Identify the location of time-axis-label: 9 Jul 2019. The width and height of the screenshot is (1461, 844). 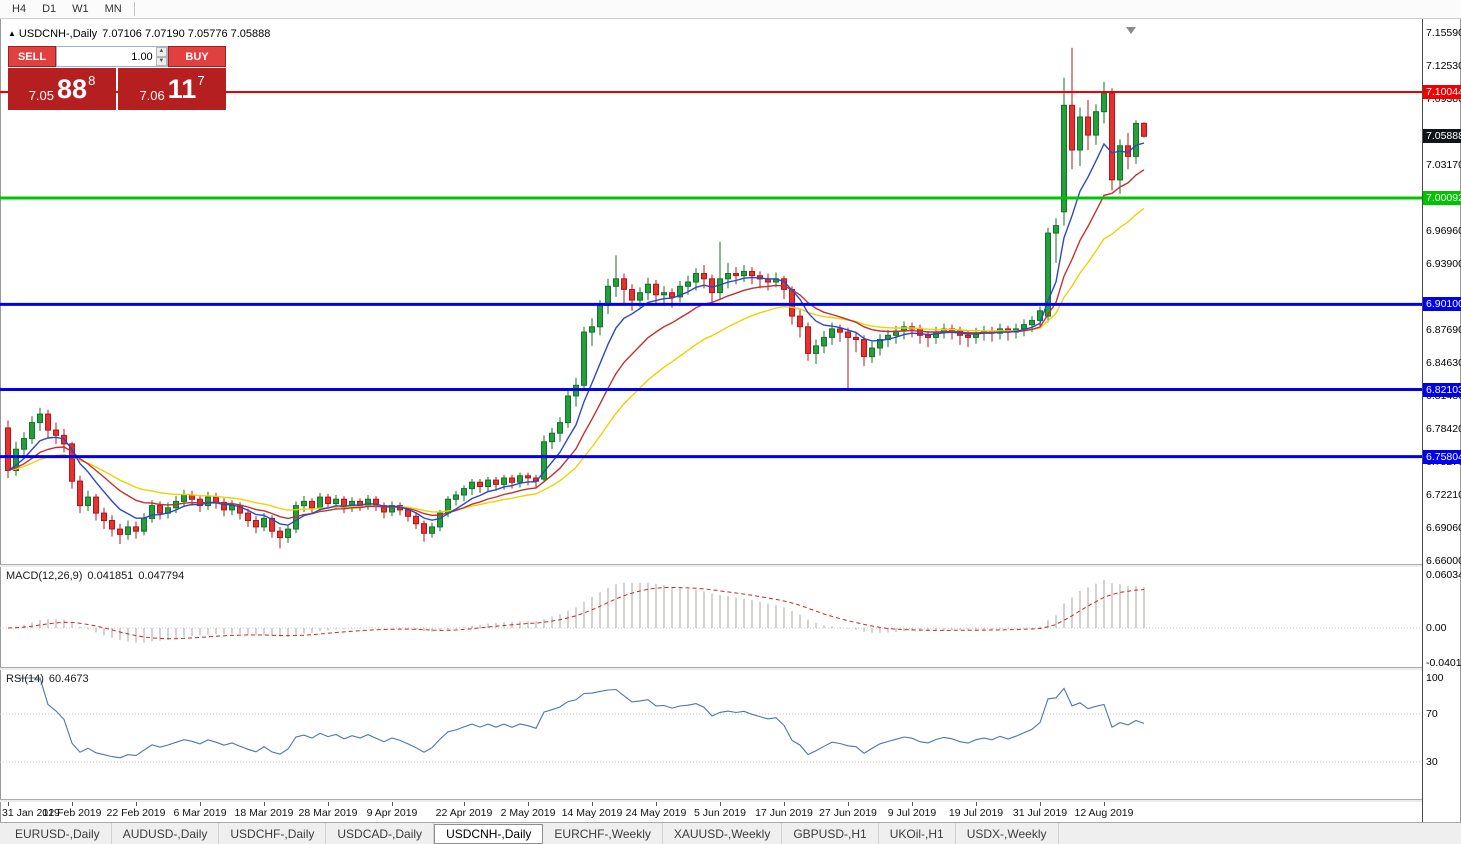
(912, 813).